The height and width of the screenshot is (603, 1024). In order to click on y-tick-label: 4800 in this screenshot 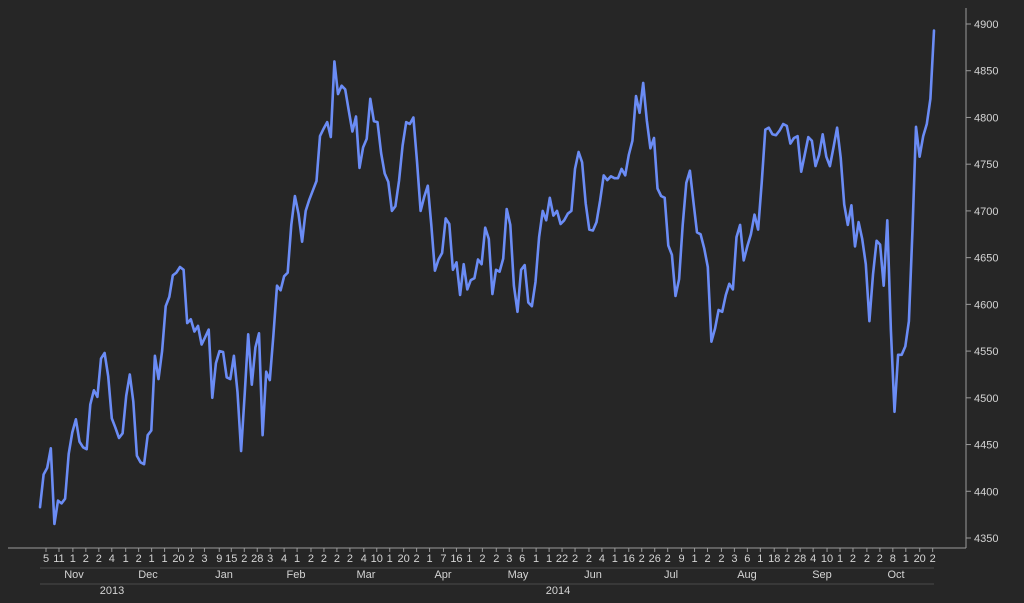, I will do `click(986, 118)`.